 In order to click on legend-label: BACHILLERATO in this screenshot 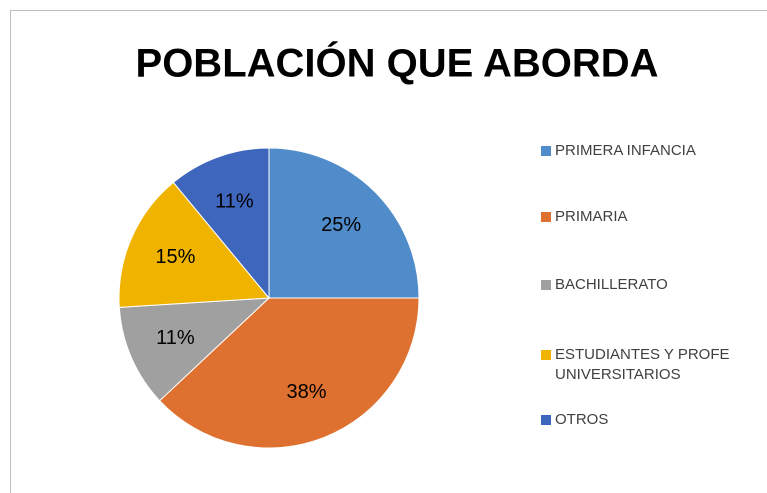, I will do `click(611, 284)`.